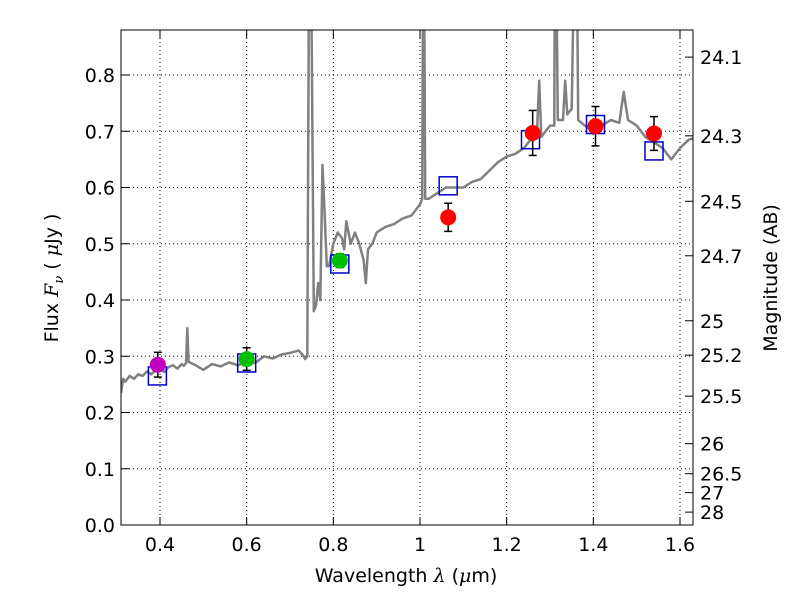  I want to click on y2-tick-label: 27, so click(712, 494).